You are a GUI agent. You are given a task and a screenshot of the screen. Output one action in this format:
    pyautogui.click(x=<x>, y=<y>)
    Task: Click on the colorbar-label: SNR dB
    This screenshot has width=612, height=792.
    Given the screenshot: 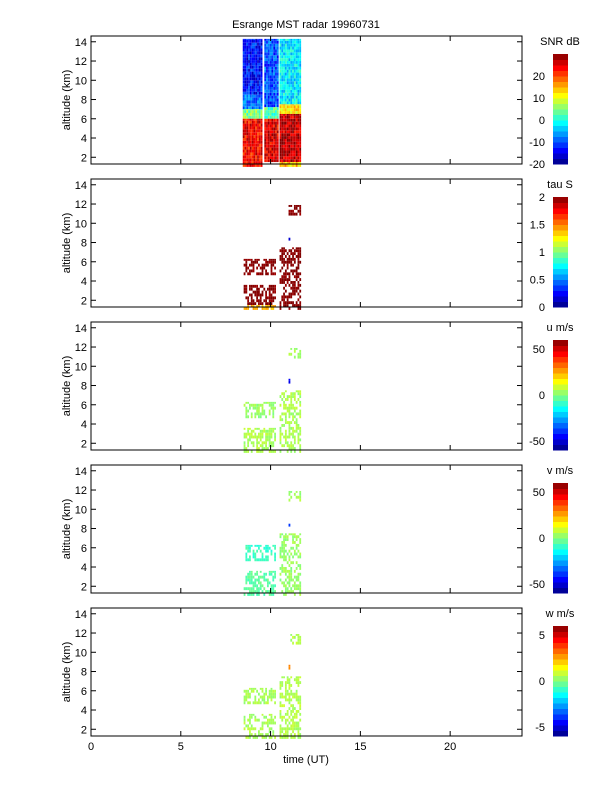 What is the action you would take?
    pyautogui.click(x=560, y=42)
    